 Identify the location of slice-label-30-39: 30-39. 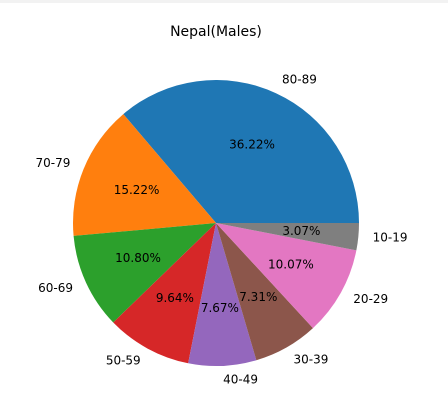
(311, 359).